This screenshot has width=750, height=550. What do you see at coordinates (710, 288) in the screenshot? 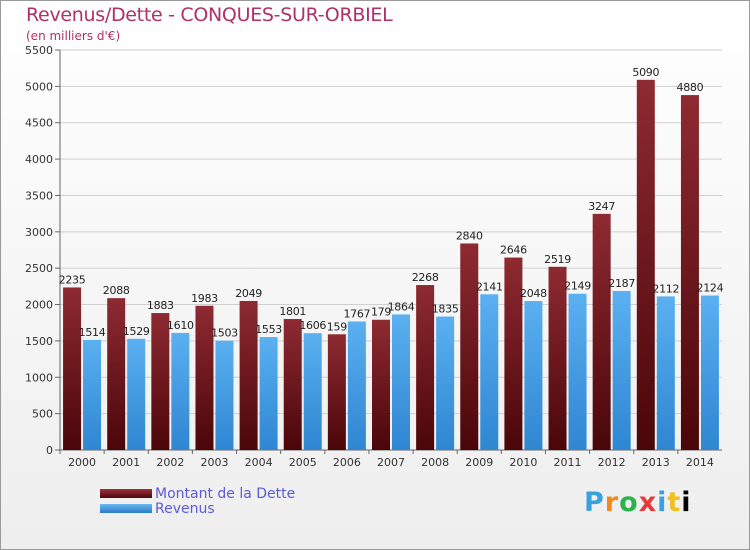
I see `data-label-revenue: 2124` at bounding box center [710, 288].